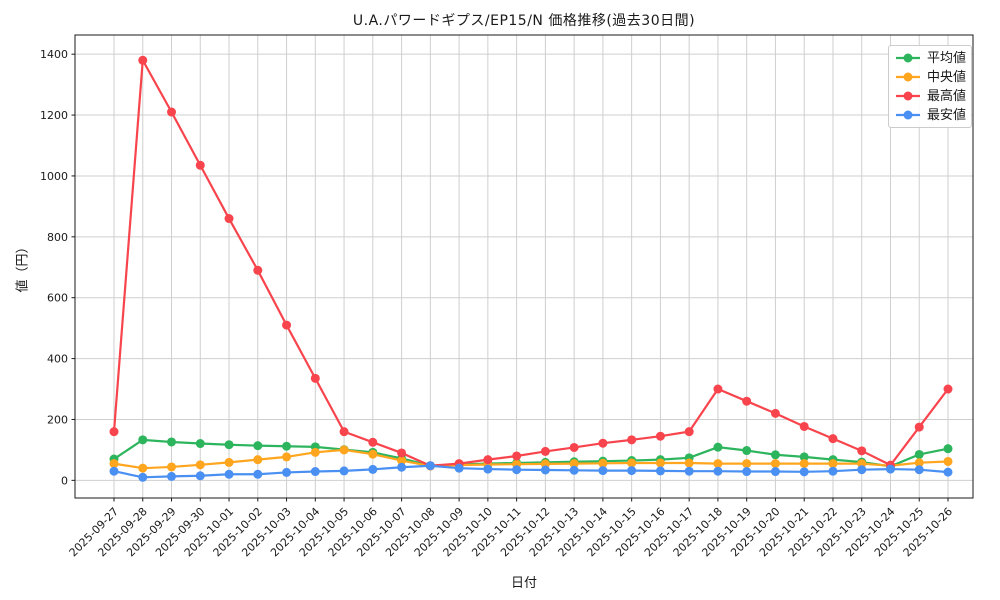 This screenshot has width=1000, height=600. What do you see at coordinates (947, 58) in the screenshot?
I see `legend-label-average: 平均値` at bounding box center [947, 58].